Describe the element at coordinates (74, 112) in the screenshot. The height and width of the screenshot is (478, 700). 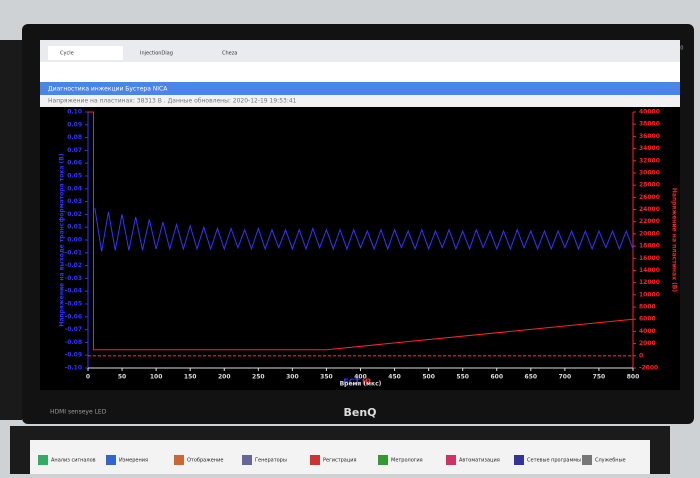
I see `y-tick-label: 0.10` at that location.